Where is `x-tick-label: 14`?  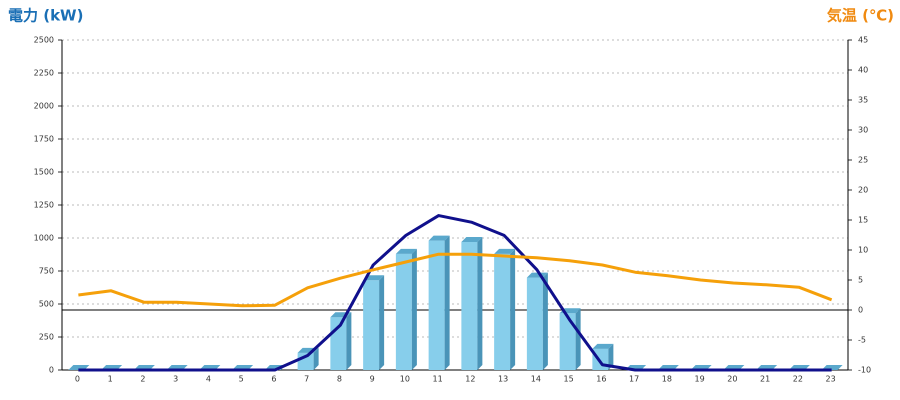 x-tick-label: 14 is located at coordinates (536, 379).